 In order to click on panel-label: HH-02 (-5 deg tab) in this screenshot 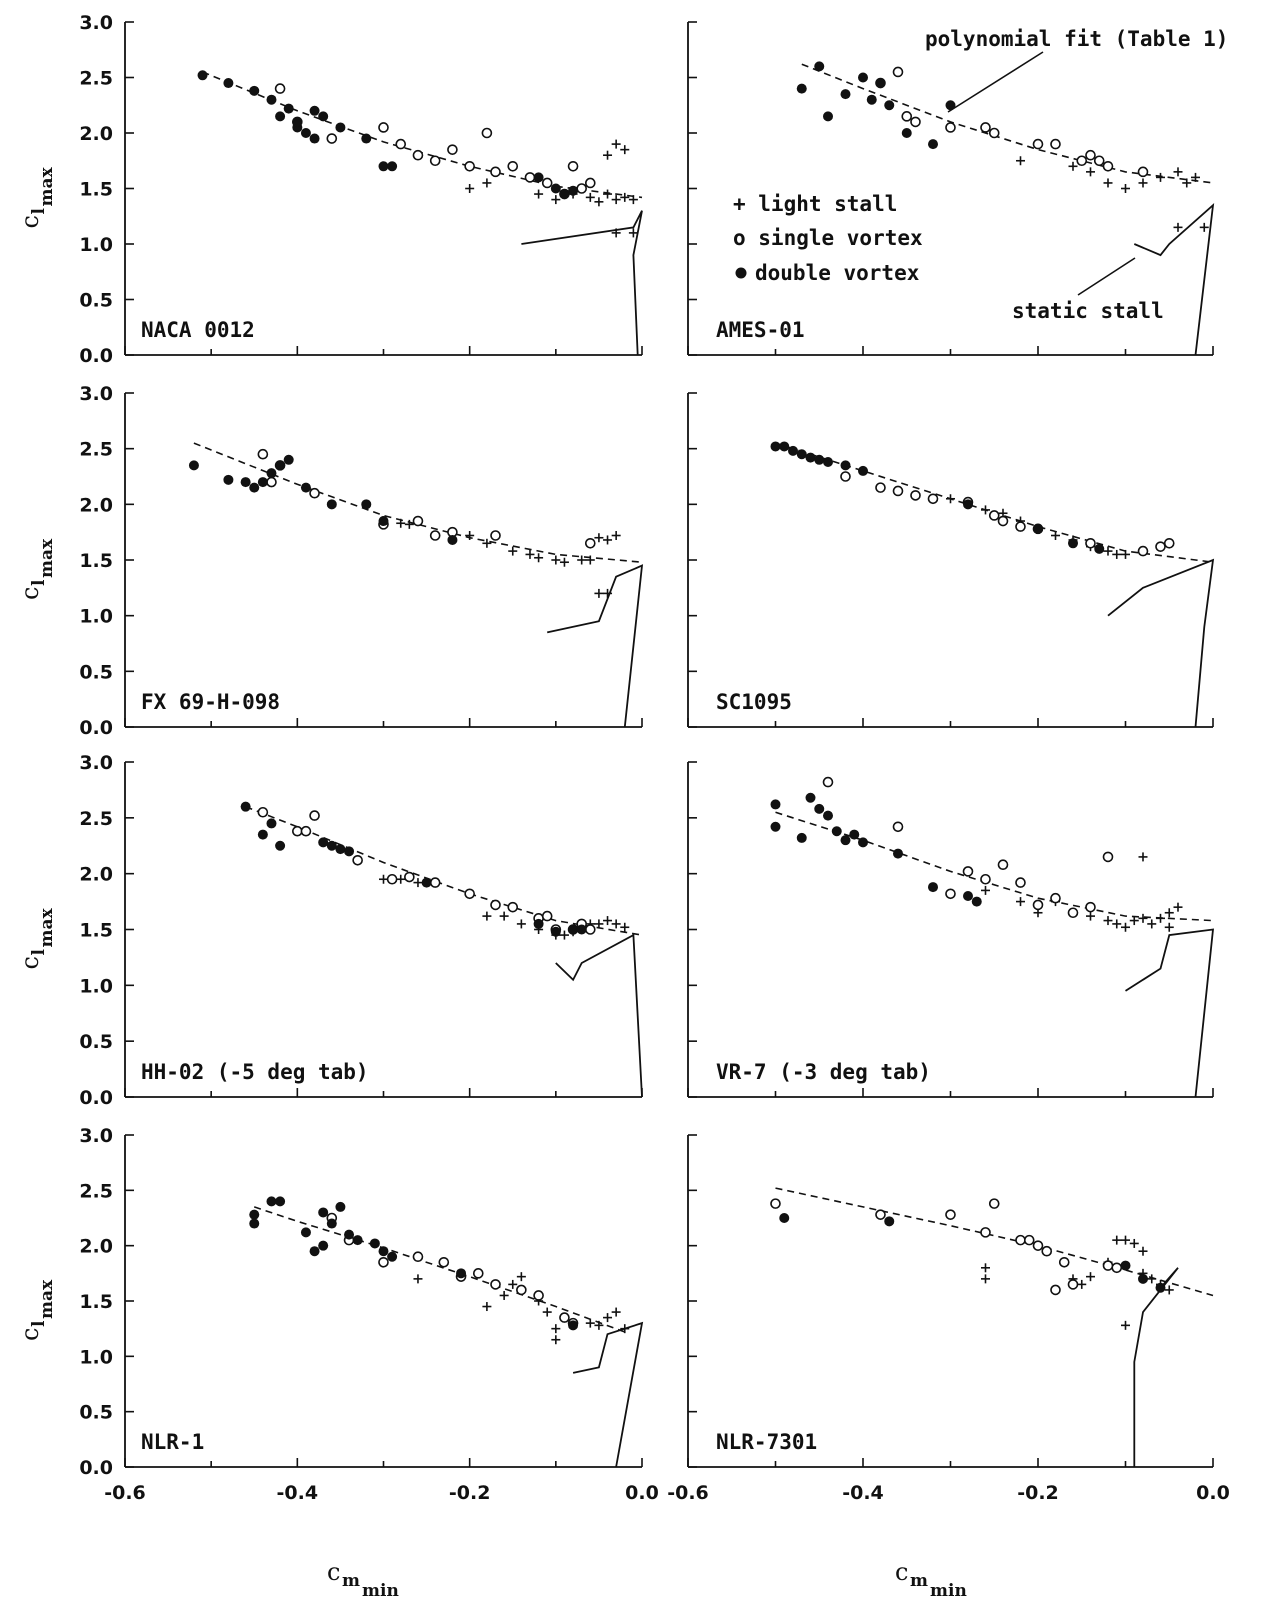, I will do `click(255, 1072)`.